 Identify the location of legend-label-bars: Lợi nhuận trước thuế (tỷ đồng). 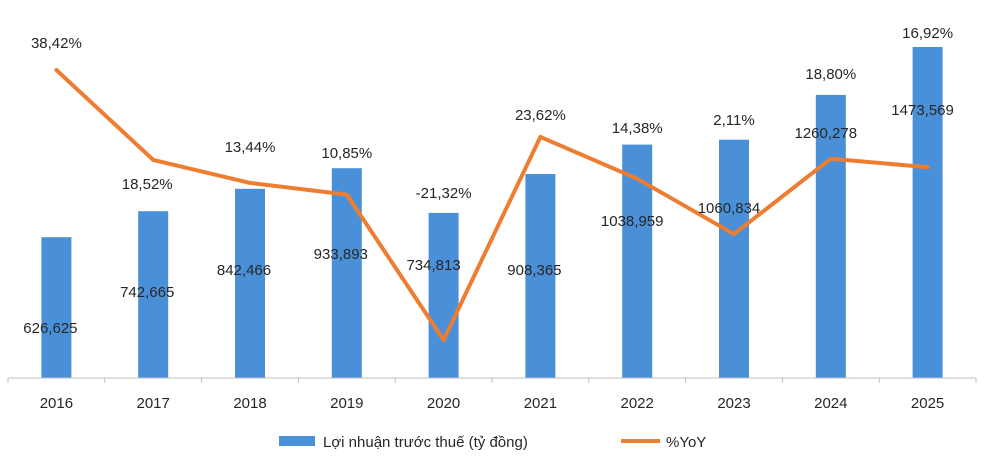
(425, 442).